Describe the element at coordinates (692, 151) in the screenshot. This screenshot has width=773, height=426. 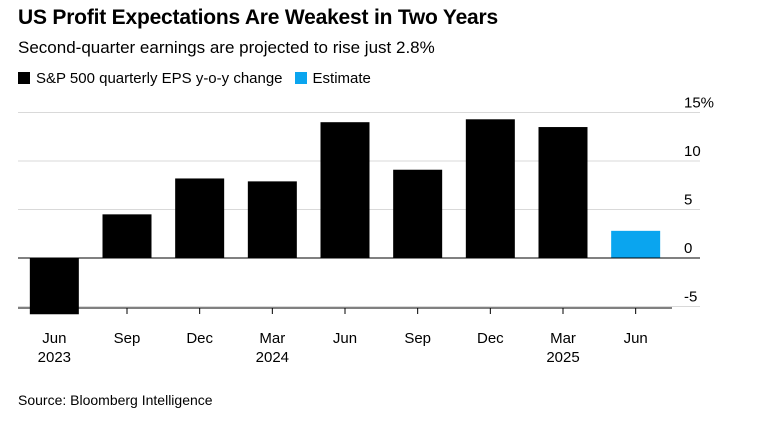
I see `y-tick-label: 10` at that location.